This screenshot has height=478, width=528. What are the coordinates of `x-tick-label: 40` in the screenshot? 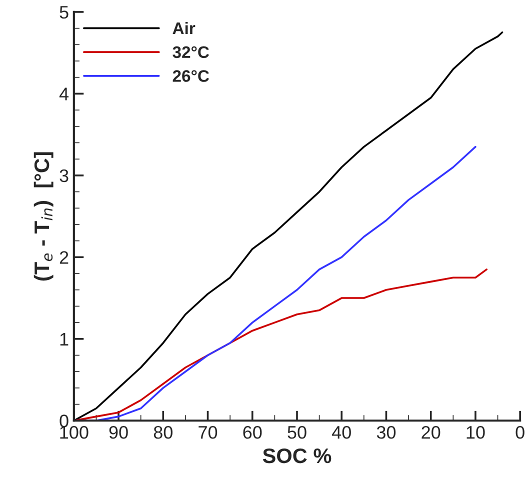 It's located at (341, 432).